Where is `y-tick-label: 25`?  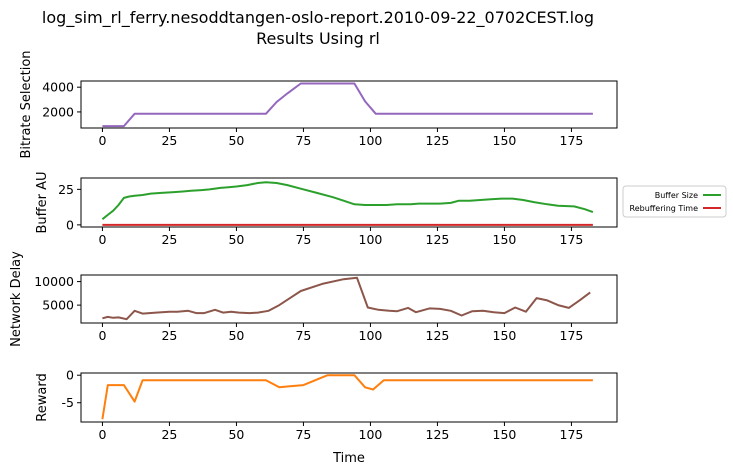 y-tick-label: 25 is located at coordinates (66, 189).